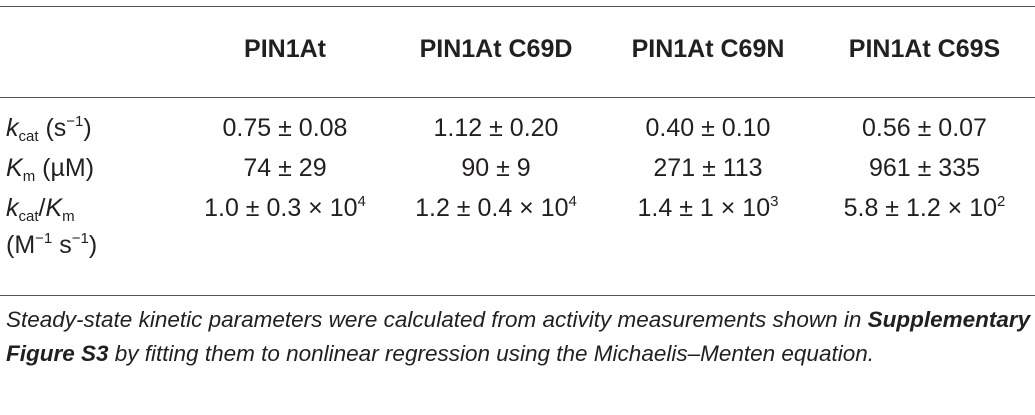  I want to click on column-header-pin1at: PIN1At, so click(285, 49).